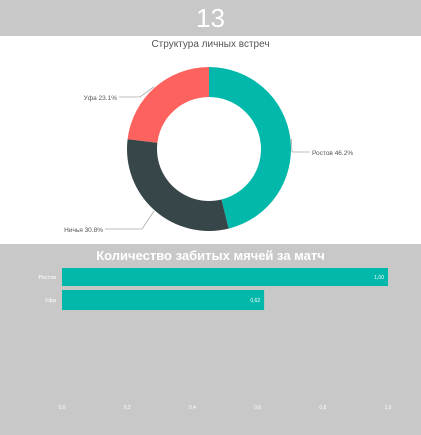  What do you see at coordinates (210, 44) in the screenshot?
I see `donut-chart-title: Структура личных встреч` at bounding box center [210, 44].